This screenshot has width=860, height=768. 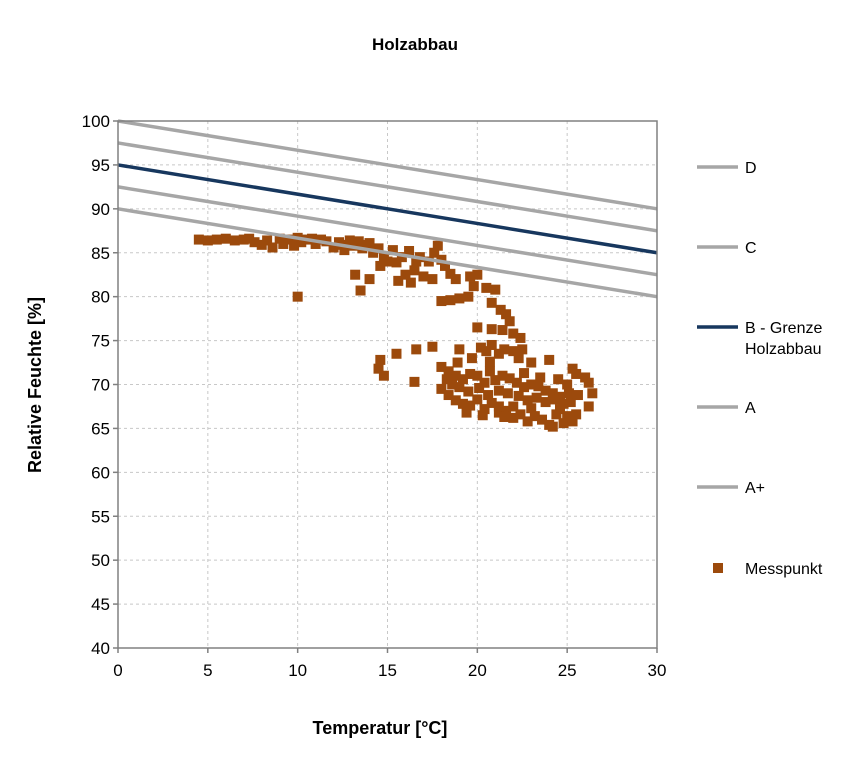 What do you see at coordinates (657, 670) in the screenshot?
I see `x-tick-label: 30` at bounding box center [657, 670].